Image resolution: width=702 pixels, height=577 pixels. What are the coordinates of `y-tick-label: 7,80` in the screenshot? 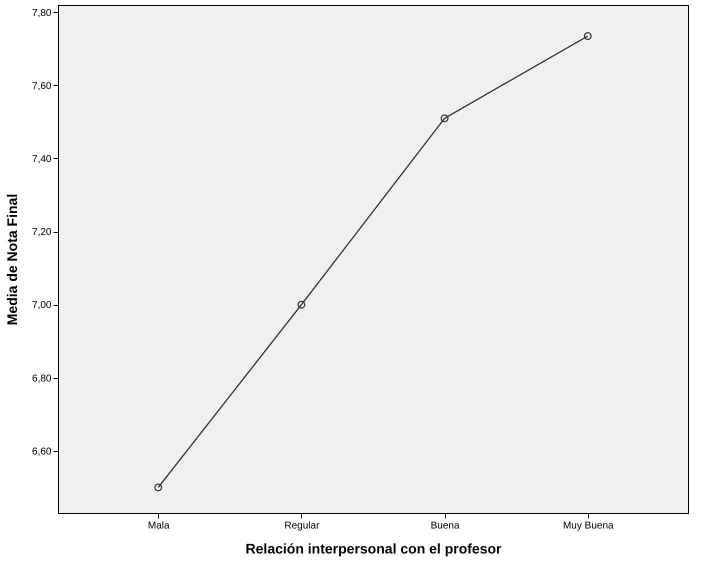 It's located at (42, 13).